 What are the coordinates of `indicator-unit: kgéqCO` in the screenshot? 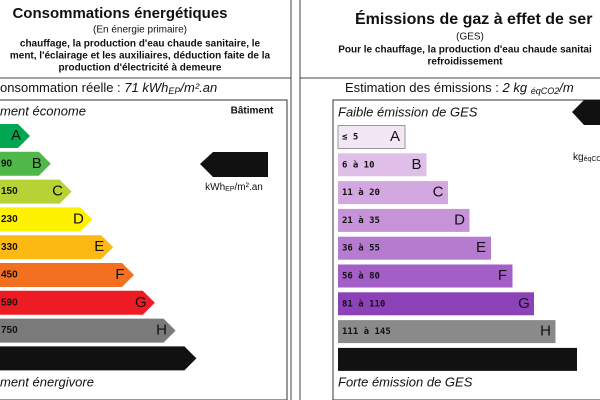 It's located at (586, 157).